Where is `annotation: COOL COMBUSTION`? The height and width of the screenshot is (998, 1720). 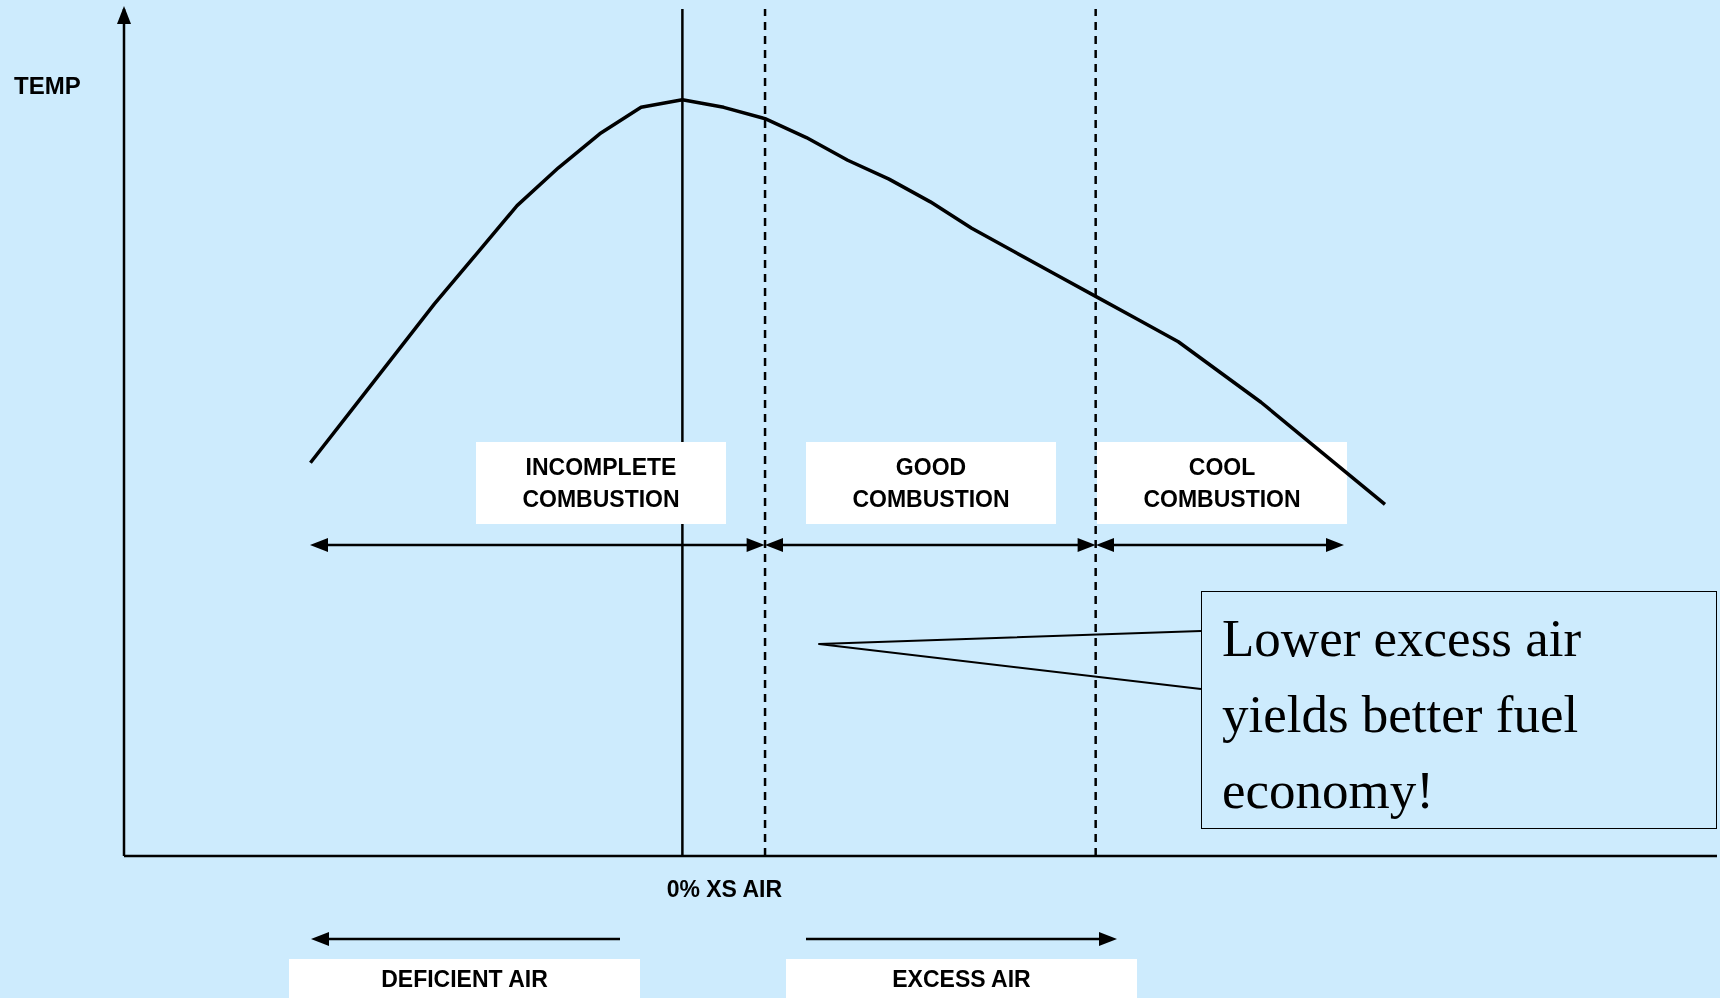
annotation: COOL COMBUSTION is located at coordinates (1222, 483).